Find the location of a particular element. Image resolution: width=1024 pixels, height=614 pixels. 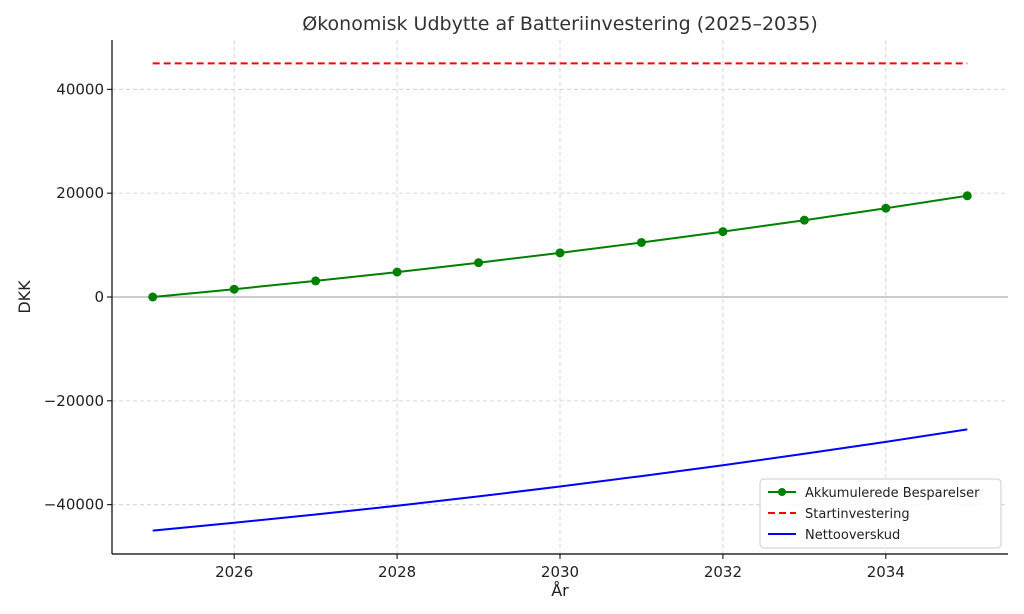

y-tick-label: 20000 is located at coordinates (80, 193).